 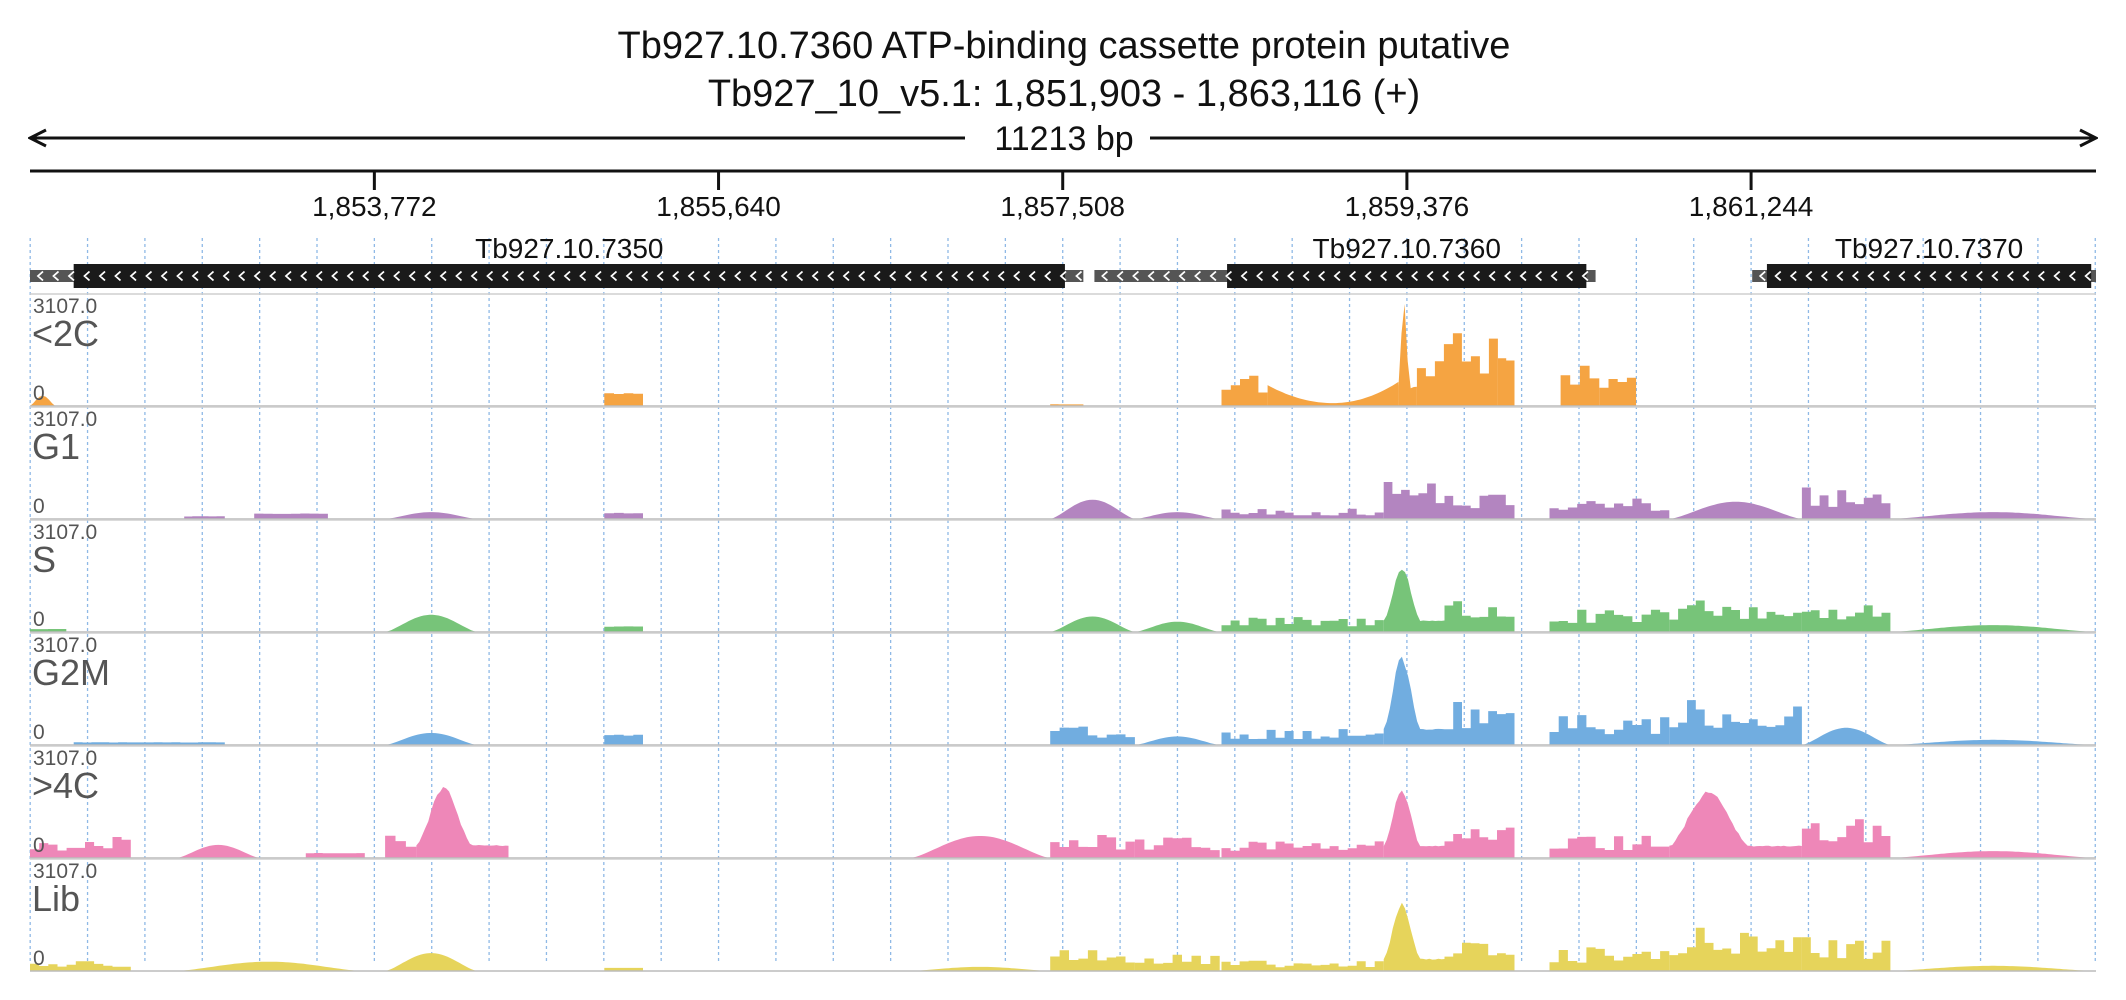 I want to click on track-name: >4C, so click(x=65, y=785).